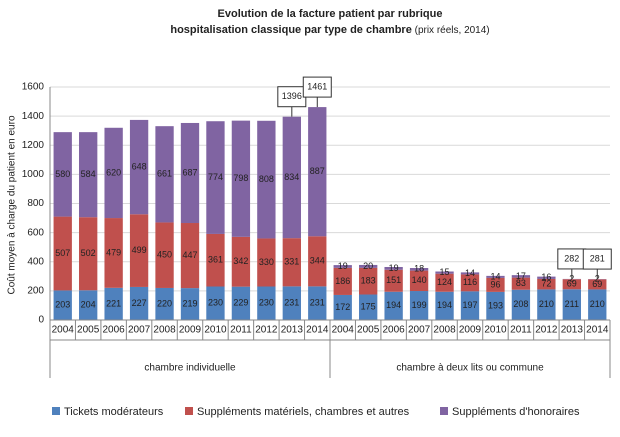 The width and height of the screenshot is (620, 437). Describe the element at coordinates (291, 262) in the screenshot. I see `data-label: 331` at that location.